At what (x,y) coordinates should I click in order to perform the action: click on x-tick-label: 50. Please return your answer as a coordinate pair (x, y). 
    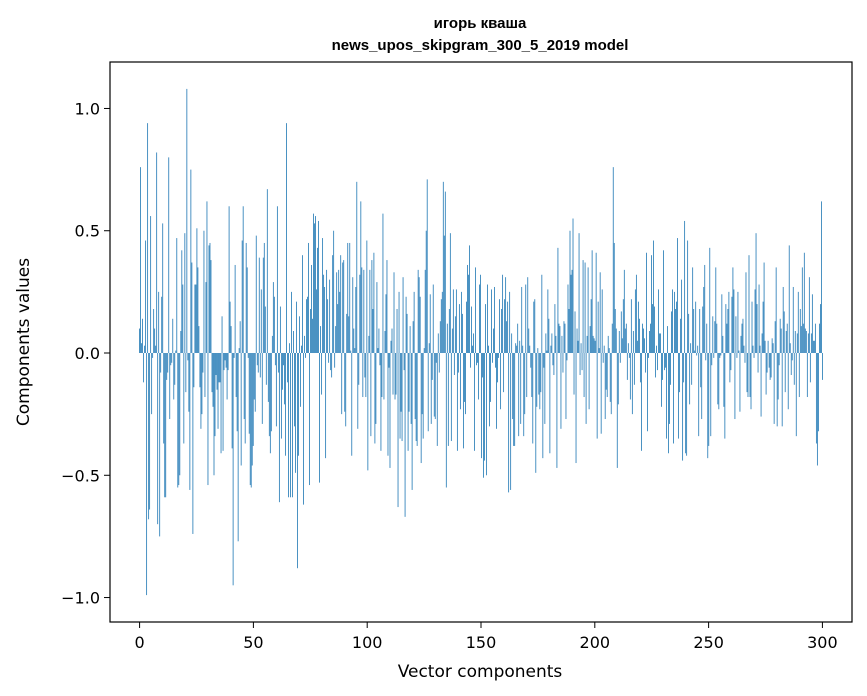
    Looking at the image, I should click on (253, 642).